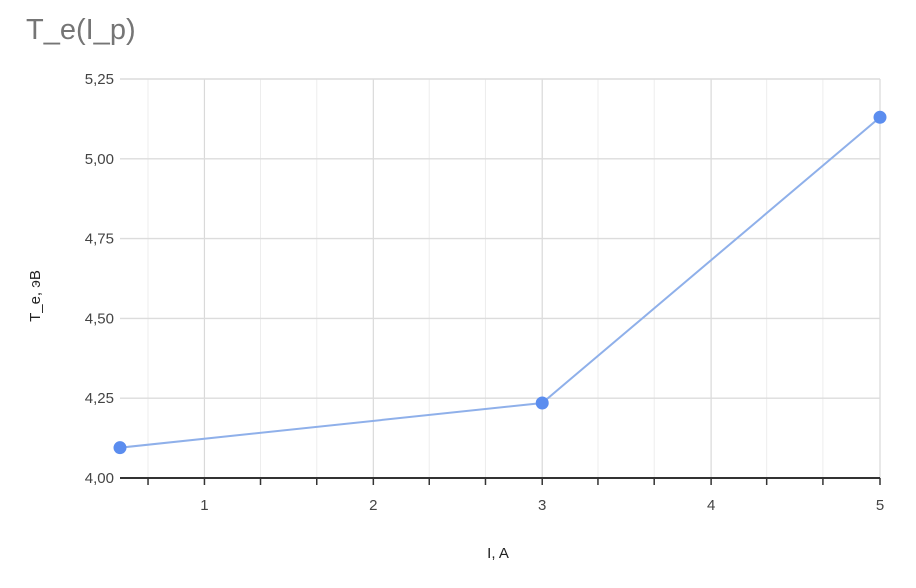 This screenshot has height=588, width=916. What do you see at coordinates (880, 505) in the screenshot?
I see `x-tick-label: 5` at bounding box center [880, 505].